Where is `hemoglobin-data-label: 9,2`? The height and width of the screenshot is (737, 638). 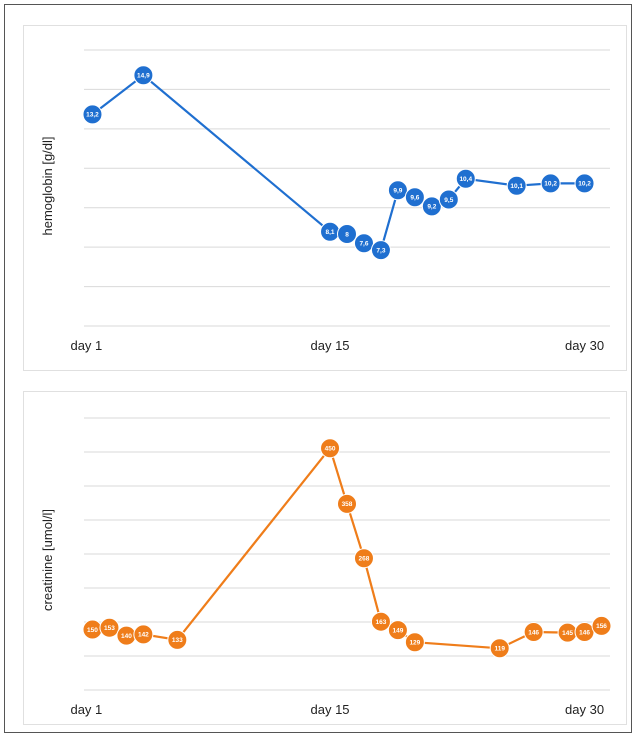 hemoglobin-data-label: 9,2 is located at coordinates (431, 207).